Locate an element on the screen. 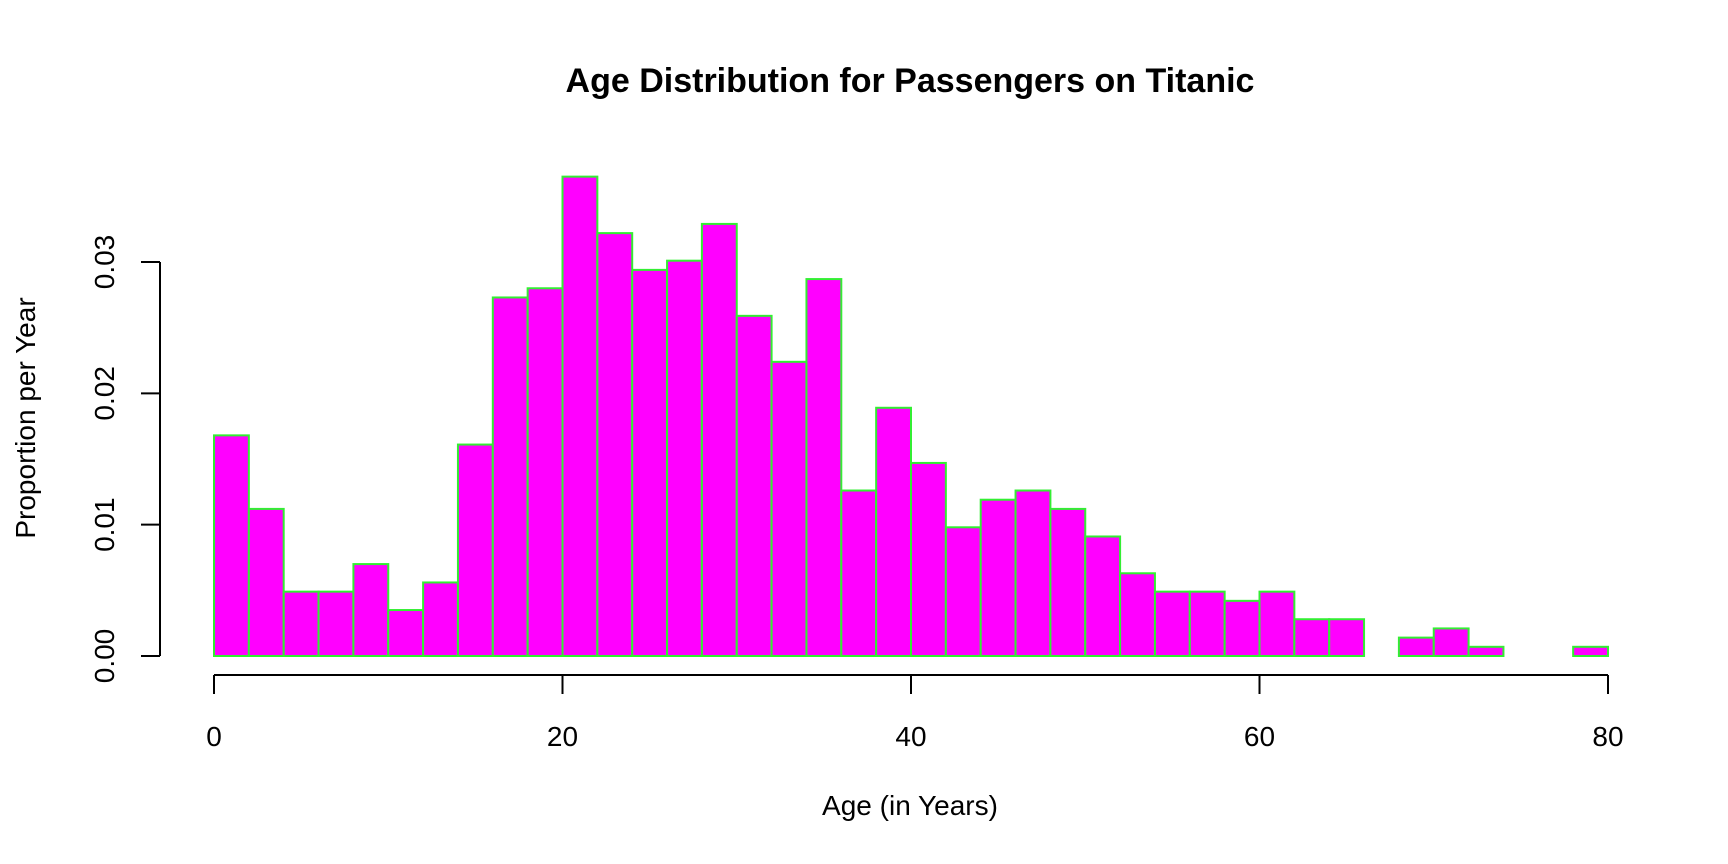  x-tick-label: 80 is located at coordinates (1607, 736).